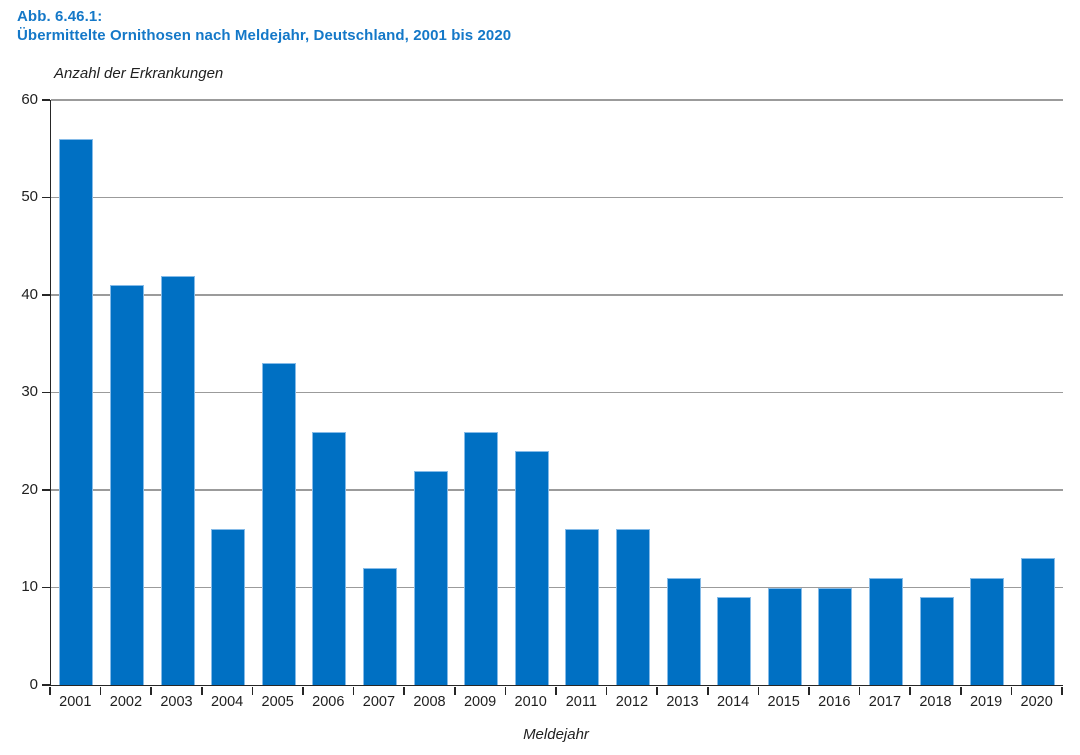  Describe the element at coordinates (430, 577) in the screenshot. I see `bar-2008` at that location.